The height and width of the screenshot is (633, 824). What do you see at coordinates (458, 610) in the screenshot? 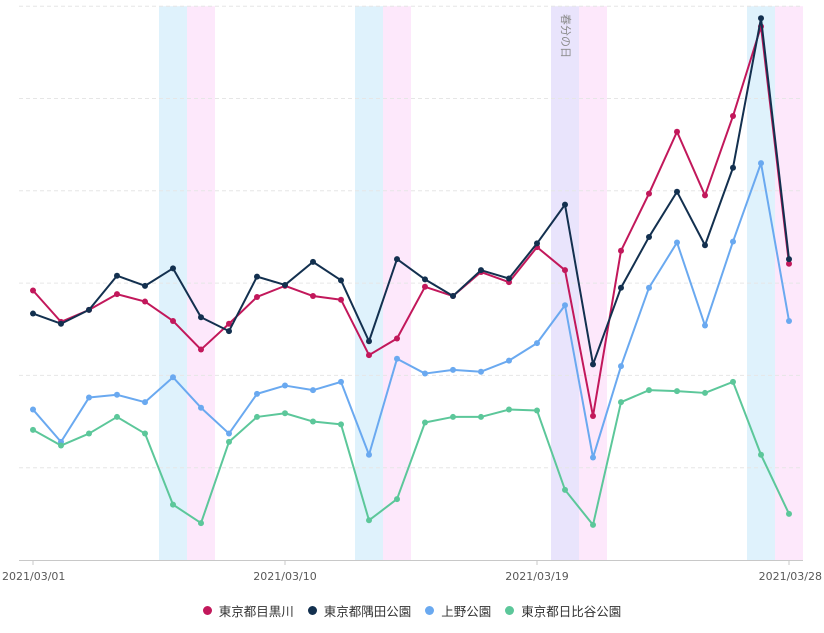
I see `legend-item-ueno: 上野公園` at bounding box center [458, 610].